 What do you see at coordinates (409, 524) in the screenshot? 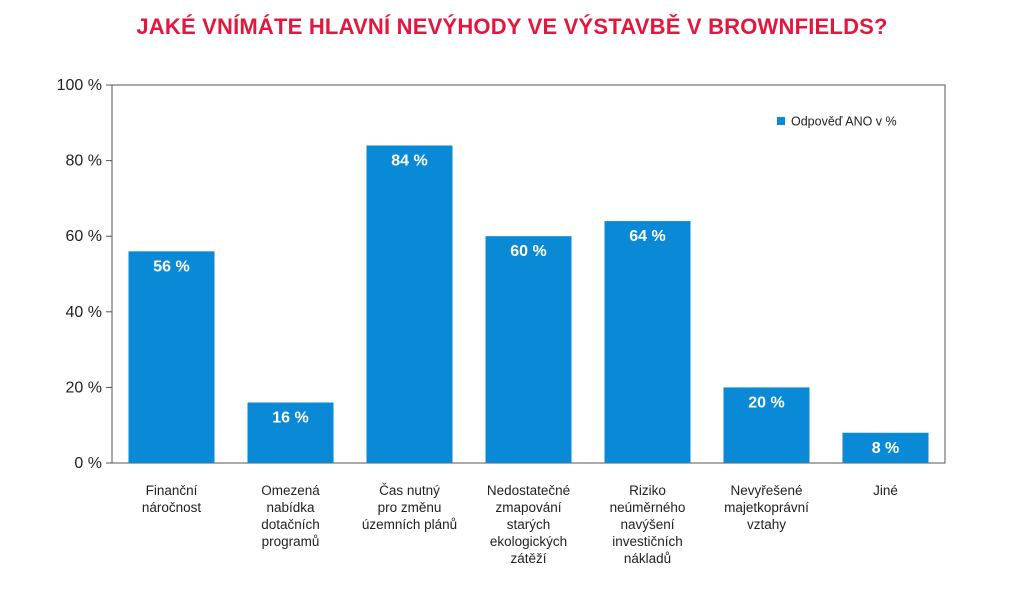
I see `x-category-label-line: územních plánů` at bounding box center [409, 524].